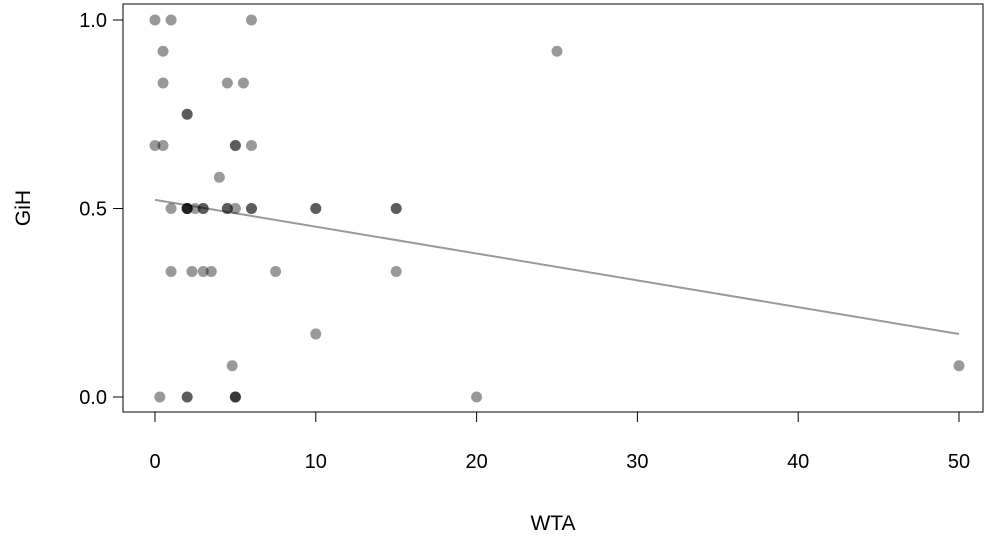 The height and width of the screenshot is (537, 985). What do you see at coordinates (552, 523) in the screenshot?
I see `x-axis-title: WTA` at bounding box center [552, 523].